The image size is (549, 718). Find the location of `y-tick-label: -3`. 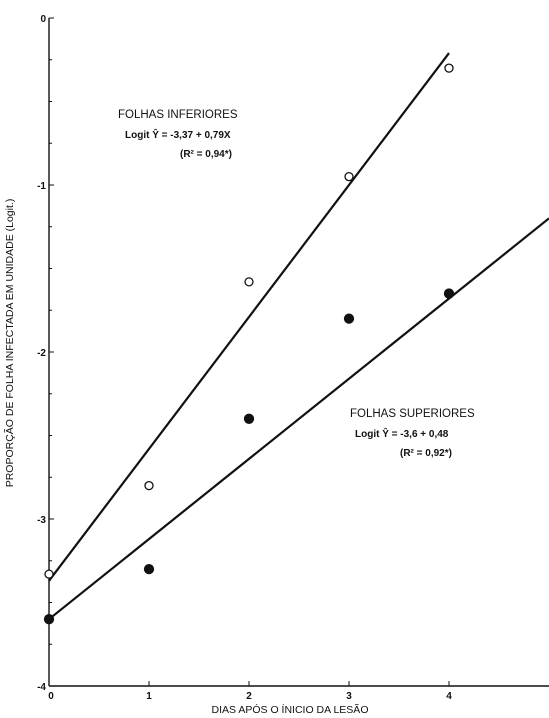

y-tick-label: -3 is located at coordinates (41, 520).